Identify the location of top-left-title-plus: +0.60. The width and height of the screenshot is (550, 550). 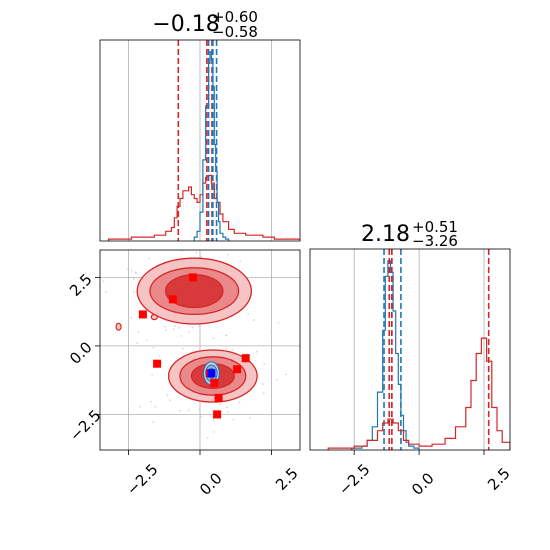
(235, 17).